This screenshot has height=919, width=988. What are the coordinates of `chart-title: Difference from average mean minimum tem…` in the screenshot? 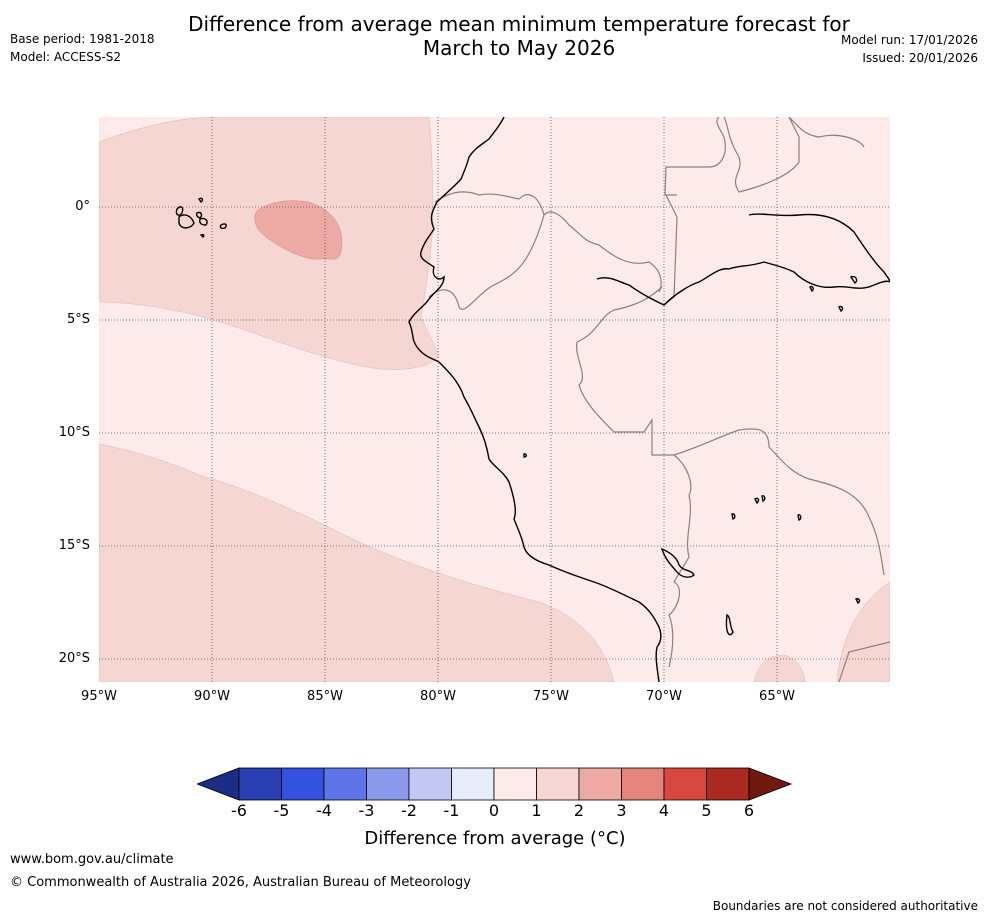 It's located at (494, 36).